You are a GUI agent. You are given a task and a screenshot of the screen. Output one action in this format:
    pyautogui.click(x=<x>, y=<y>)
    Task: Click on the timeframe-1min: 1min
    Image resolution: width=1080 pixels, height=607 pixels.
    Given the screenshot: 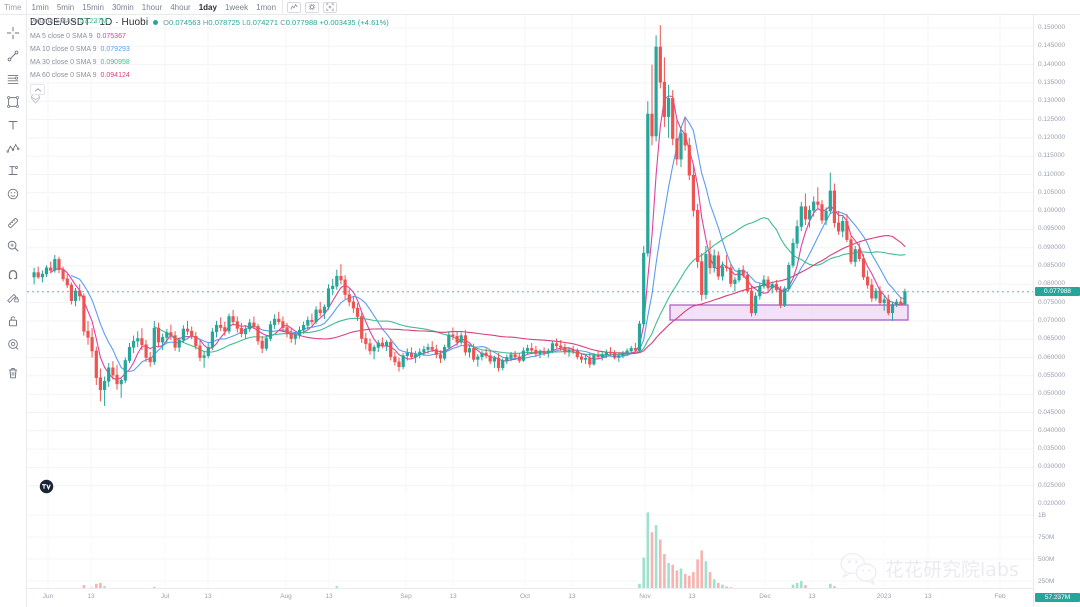 What is the action you would take?
    pyautogui.click(x=40, y=7)
    